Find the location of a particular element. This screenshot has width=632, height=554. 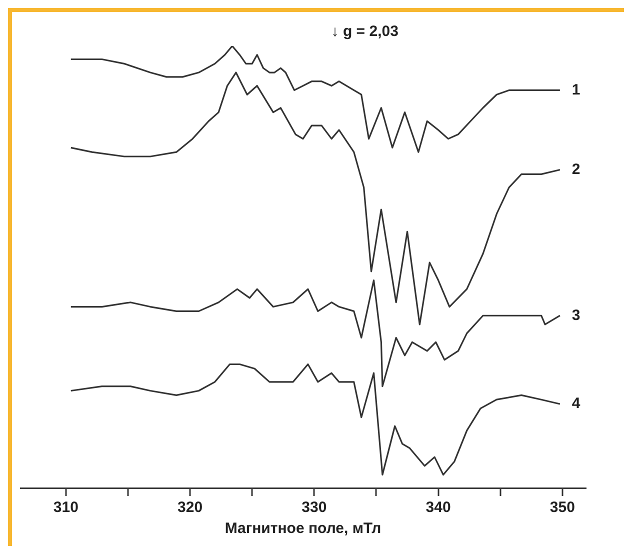

x-tick-label: 310 is located at coordinates (65, 507).